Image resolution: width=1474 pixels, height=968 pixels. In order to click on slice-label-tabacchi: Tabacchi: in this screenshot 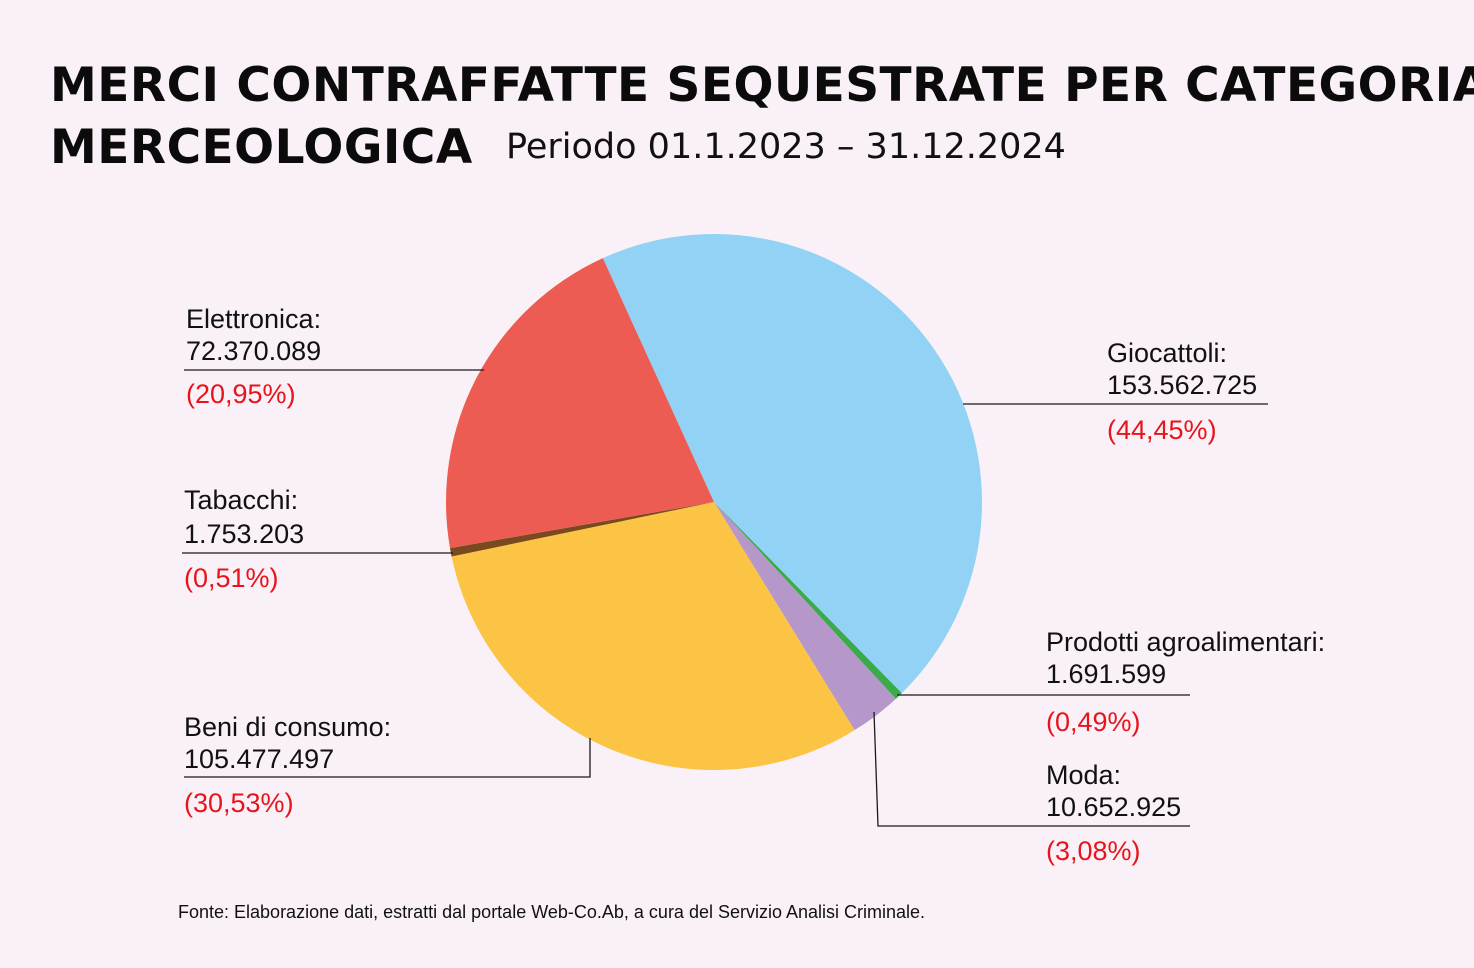, I will do `click(241, 500)`.